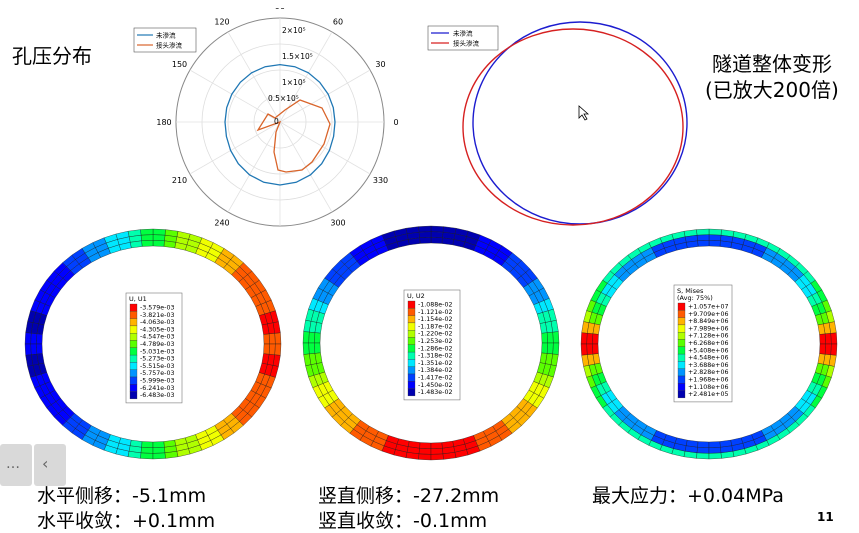  Describe the element at coordinates (688, 496) in the screenshot. I see `caption-max-stress: 最大应力：+0.04MPa` at that location.